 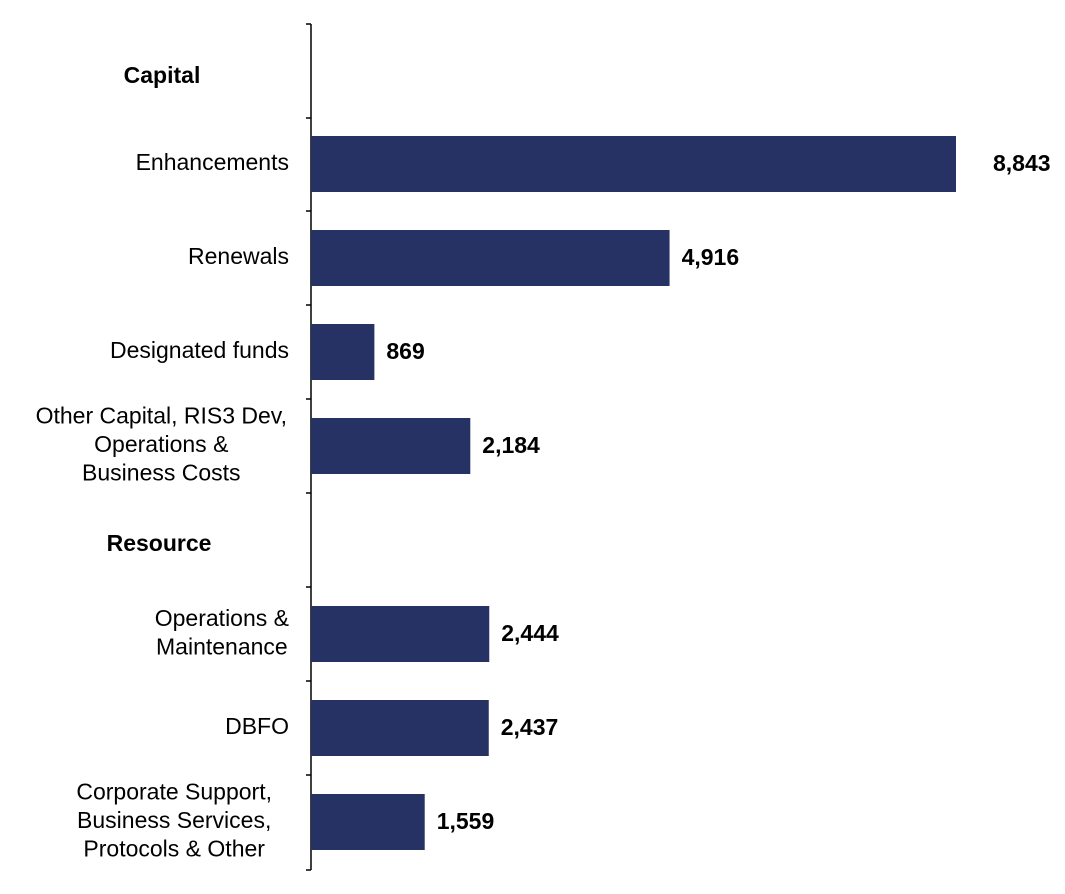 I want to click on data-label: 2,444, so click(x=530, y=633).